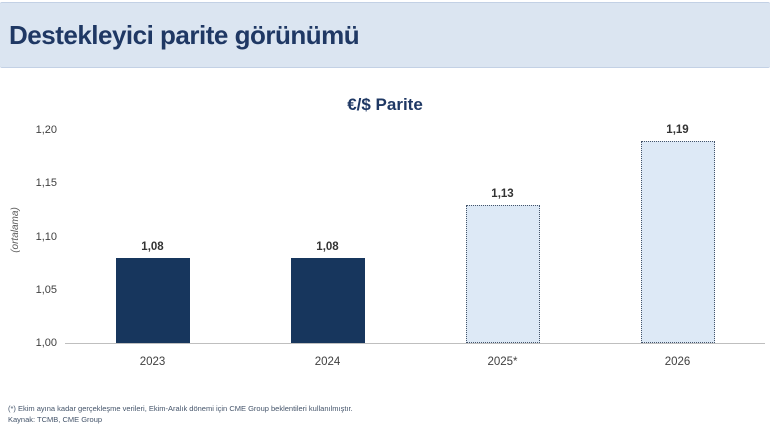 This screenshot has height=433, width=770. I want to click on y-tick-label: 1,15, so click(46, 183).